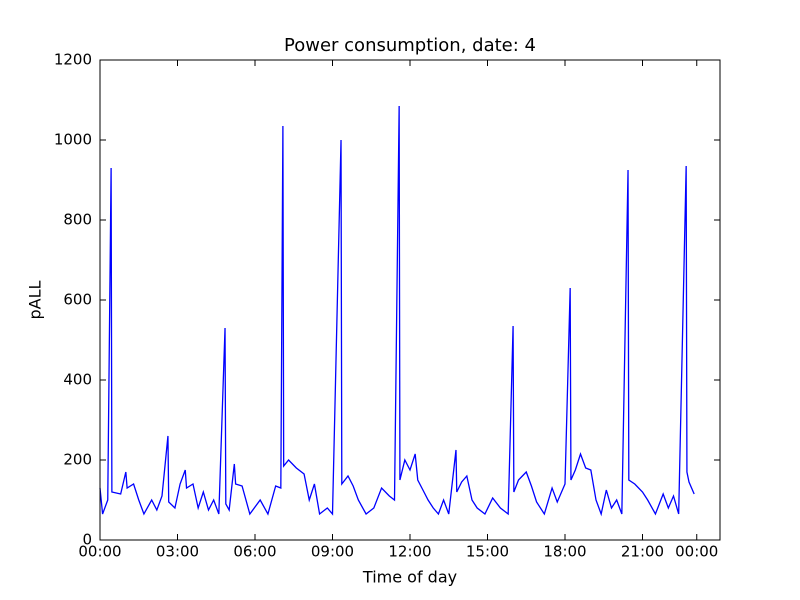 The height and width of the screenshot is (600, 800). What do you see at coordinates (77, 460) in the screenshot?
I see `y-tick-label: 200` at bounding box center [77, 460].